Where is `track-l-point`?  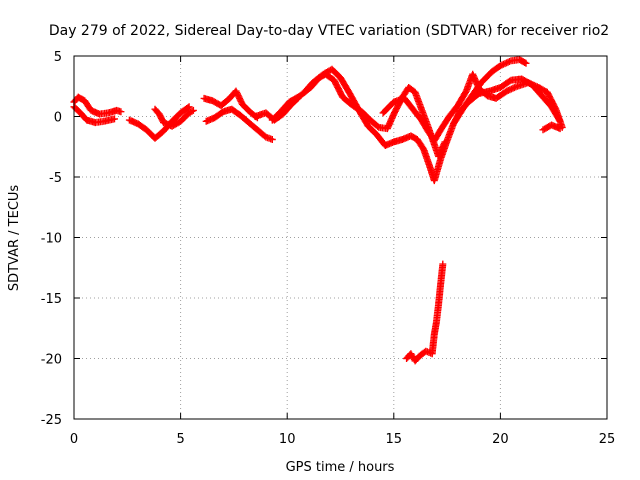 track-l-point is located at coordinates (560, 129).